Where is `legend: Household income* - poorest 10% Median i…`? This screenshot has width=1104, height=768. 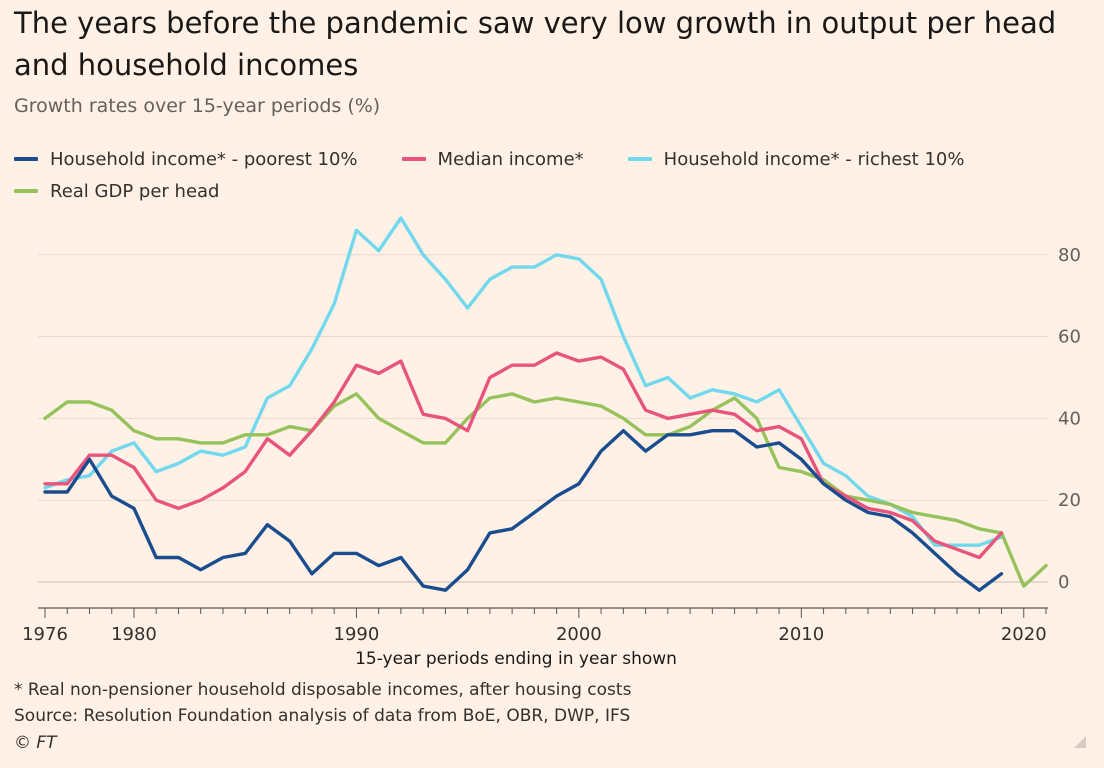 legend: Household income* - poorest 10% Median i… is located at coordinates (511, 159).